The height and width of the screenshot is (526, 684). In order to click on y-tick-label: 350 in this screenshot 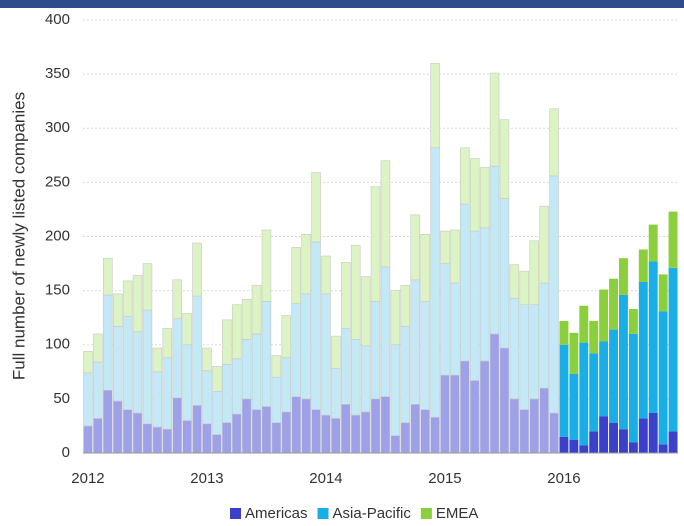, I will do `click(57, 73)`.